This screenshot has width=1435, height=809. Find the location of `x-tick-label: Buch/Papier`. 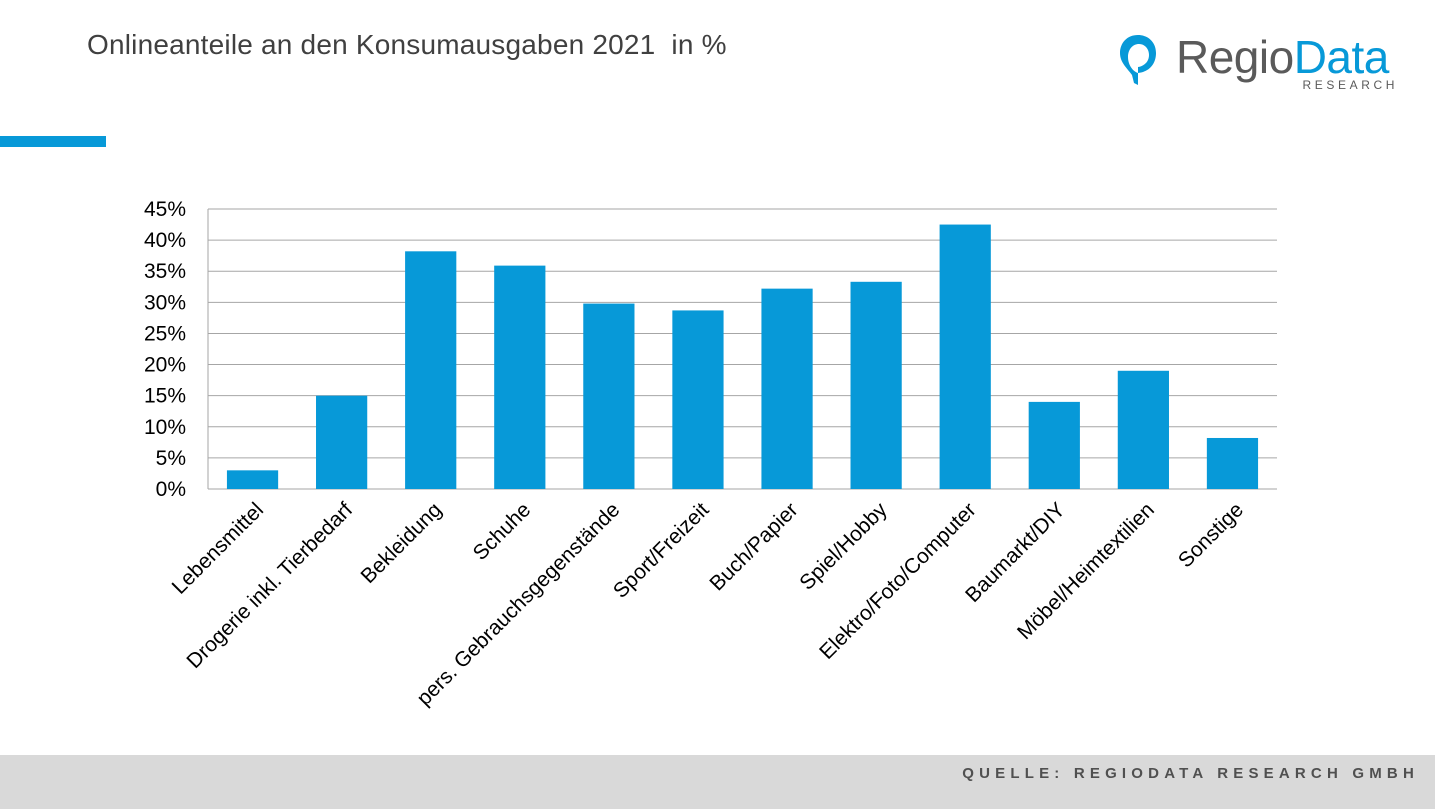

x-tick-label: Buch/Papier is located at coordinates (753, 546).